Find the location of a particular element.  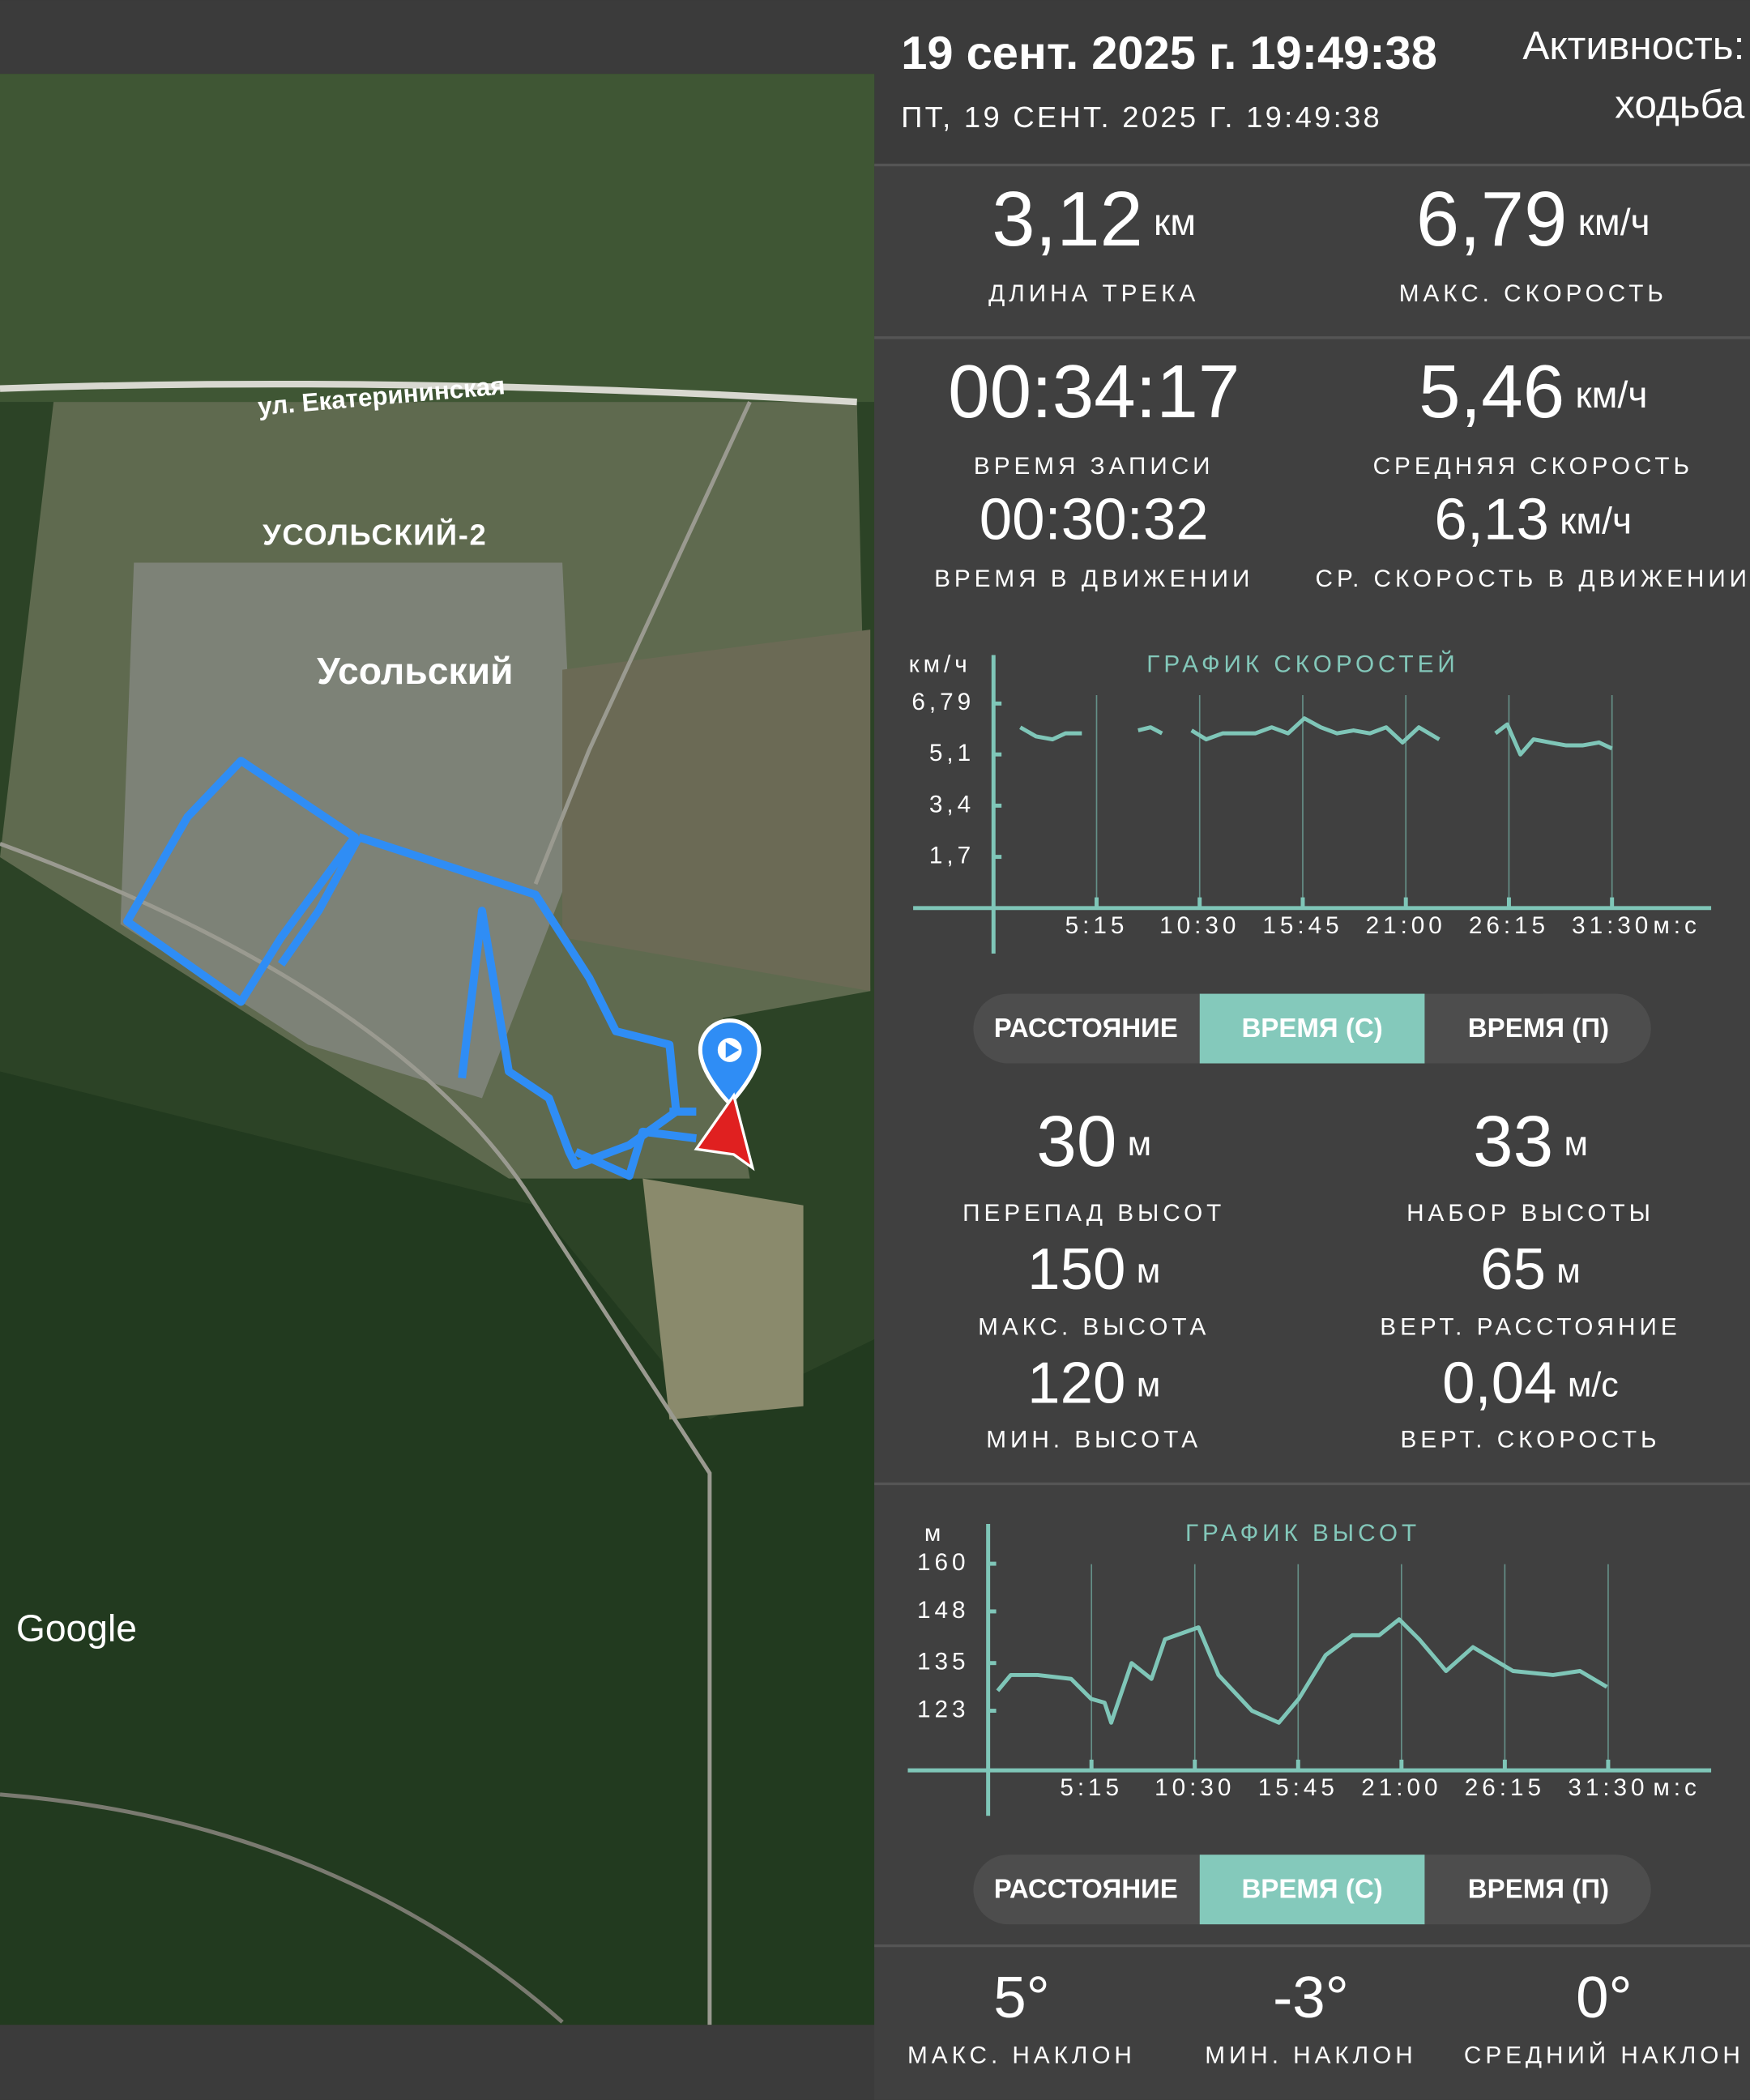

stat-value: 120 м is located at coordinates (1093, 1383).